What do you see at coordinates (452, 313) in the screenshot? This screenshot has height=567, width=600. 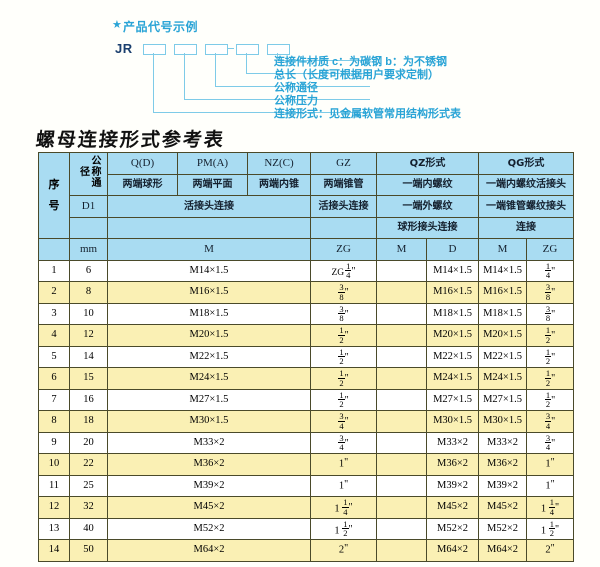 I see `cell-qz-d: M18×1.5` at bounding box center [452, 313].